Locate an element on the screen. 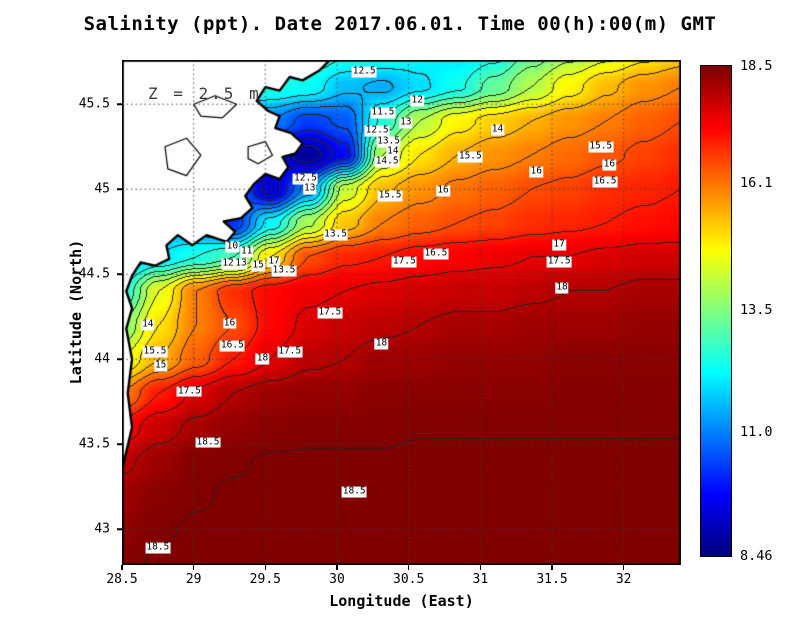  colorbar-tick-label: 13.5 is located at coordinates (756, 310).